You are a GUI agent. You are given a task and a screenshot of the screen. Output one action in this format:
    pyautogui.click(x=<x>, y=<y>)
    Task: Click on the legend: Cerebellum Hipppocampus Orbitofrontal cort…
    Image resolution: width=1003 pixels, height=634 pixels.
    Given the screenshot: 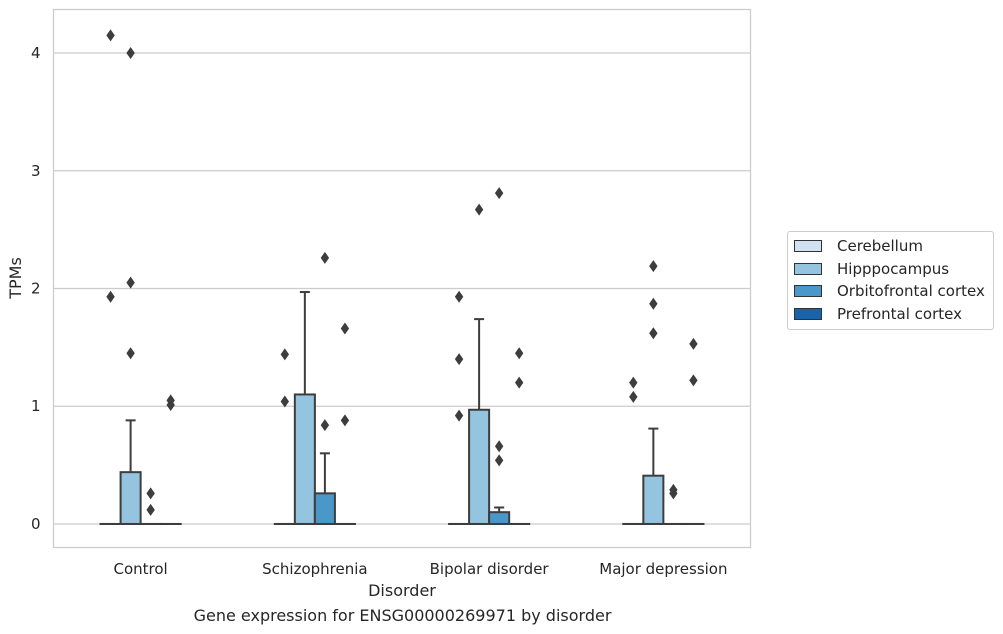 What is the action you would take?
    pyautogui.click(x=890, y=280)
    